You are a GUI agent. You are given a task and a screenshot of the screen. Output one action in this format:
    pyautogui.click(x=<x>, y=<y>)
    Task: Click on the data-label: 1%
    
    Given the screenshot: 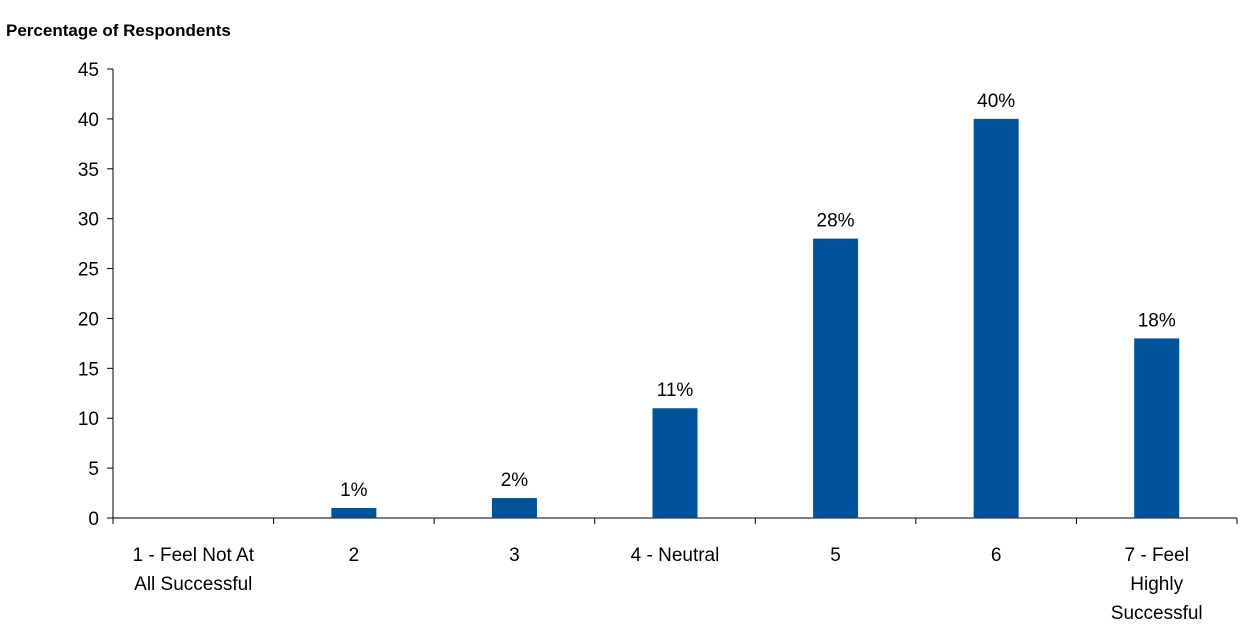 What is the action you would take?
    pyautogui.click(x=354, y=490)
    